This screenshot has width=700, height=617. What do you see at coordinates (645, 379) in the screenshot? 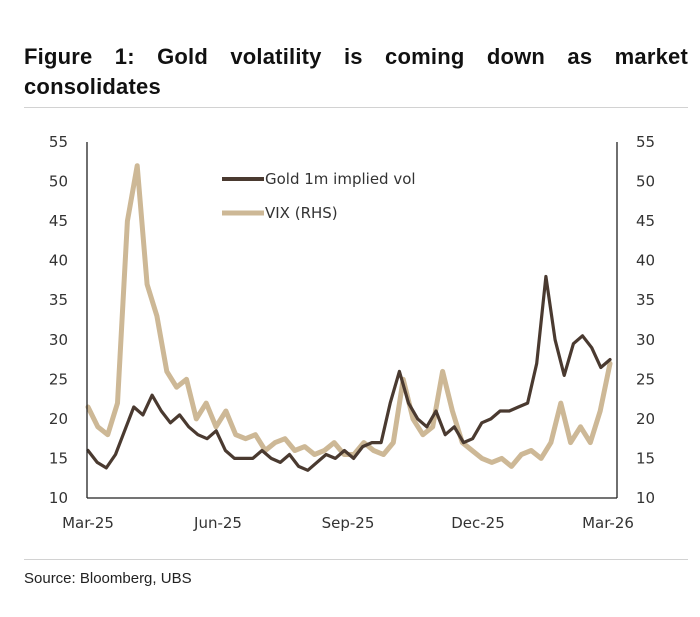
I see `right-y-tick-label: 25` at bounding box center [645, 379].